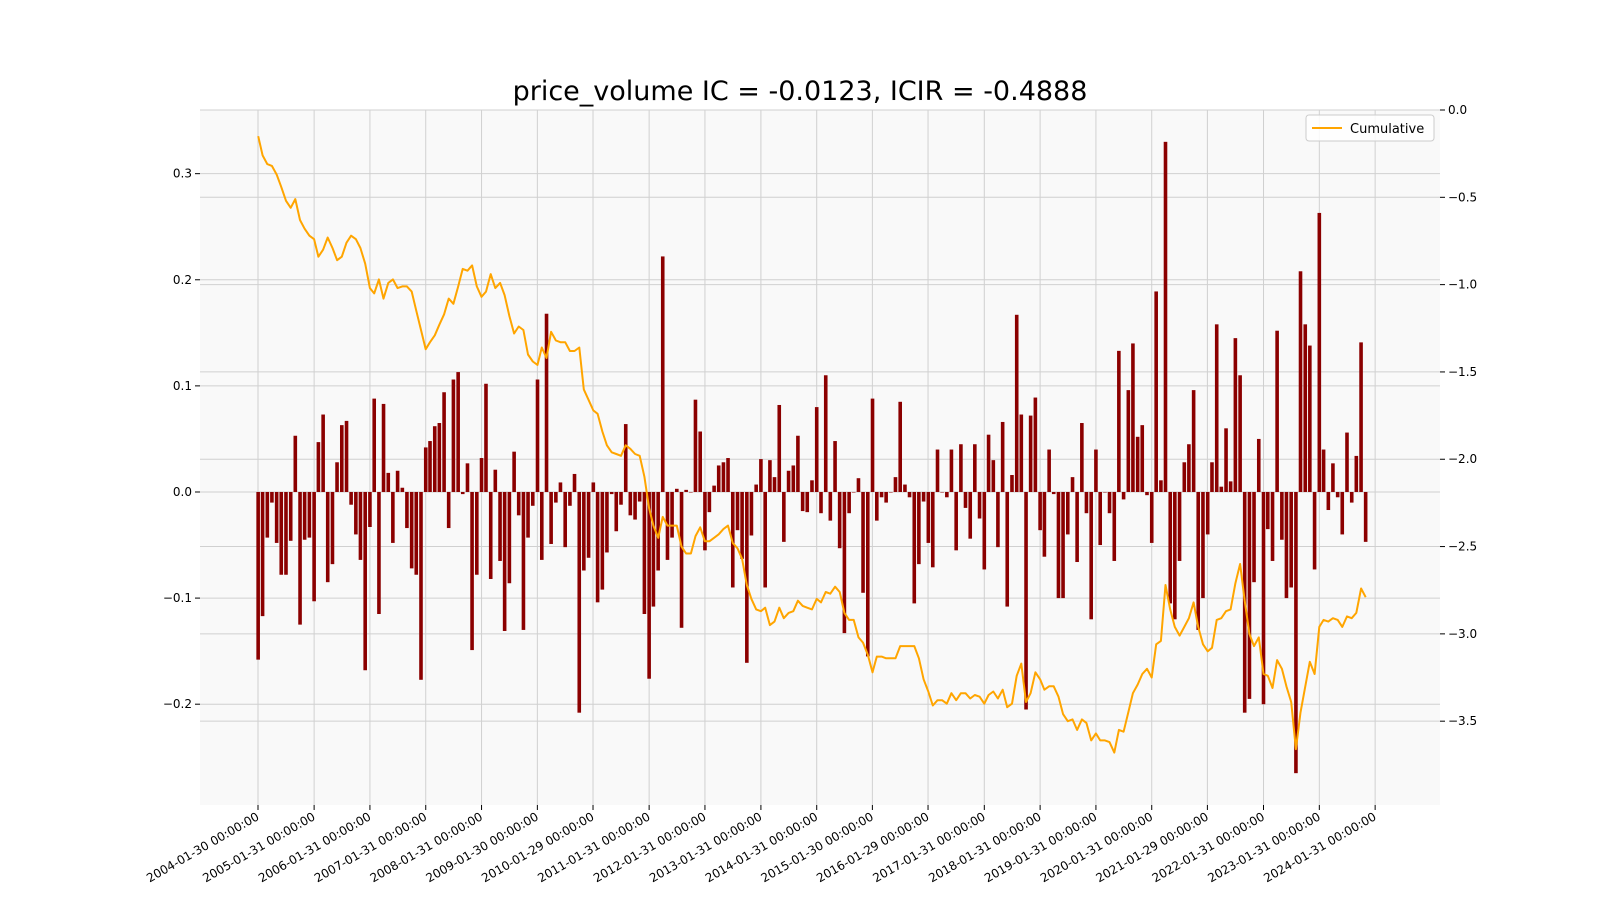 The width and height of the screenshot is (1600, 900). I want to click on left-tick-label: −0.2, so click(177, 704).